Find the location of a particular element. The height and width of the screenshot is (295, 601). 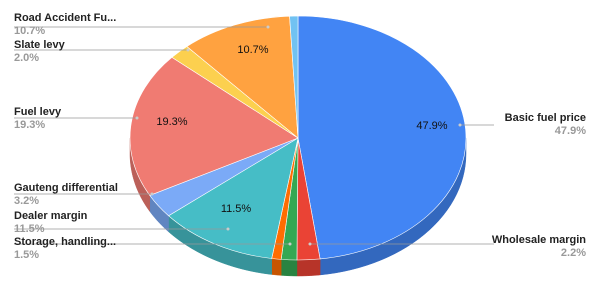

legend-value: 2.2% is located at coordinates (573, 253).